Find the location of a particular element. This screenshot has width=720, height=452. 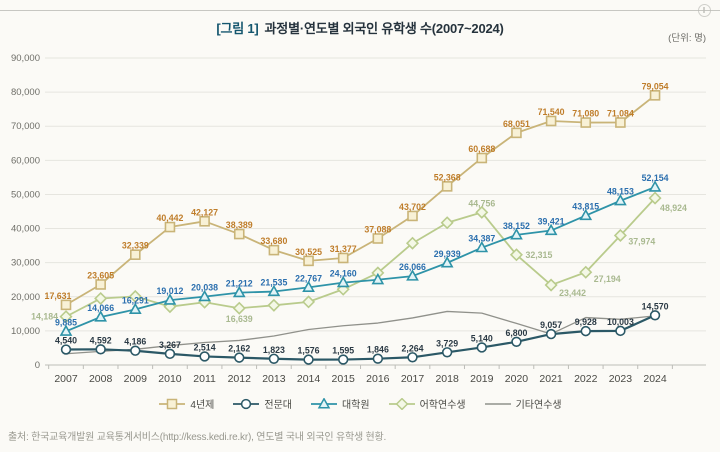

x-tick-label: 2024 is located at coordinates (655, 379).